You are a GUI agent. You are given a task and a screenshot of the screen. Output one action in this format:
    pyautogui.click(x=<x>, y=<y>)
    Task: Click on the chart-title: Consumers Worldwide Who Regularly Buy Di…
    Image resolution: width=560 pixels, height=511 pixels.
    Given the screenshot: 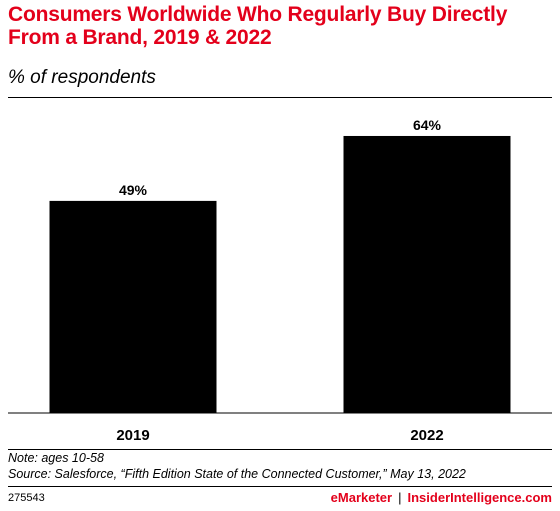 What is the action you would take?
    pyautogui.click(x=258, y=26)
    